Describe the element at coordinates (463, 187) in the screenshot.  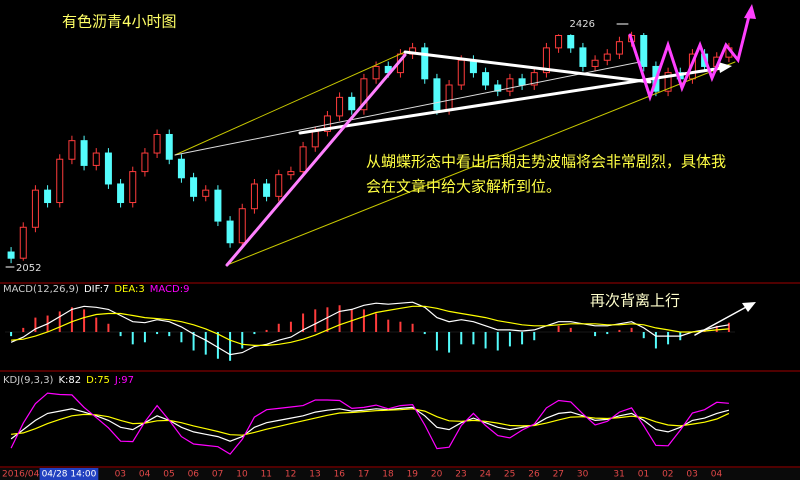
I see `annotation: 会在文章中给大家解析到位。` at that location.